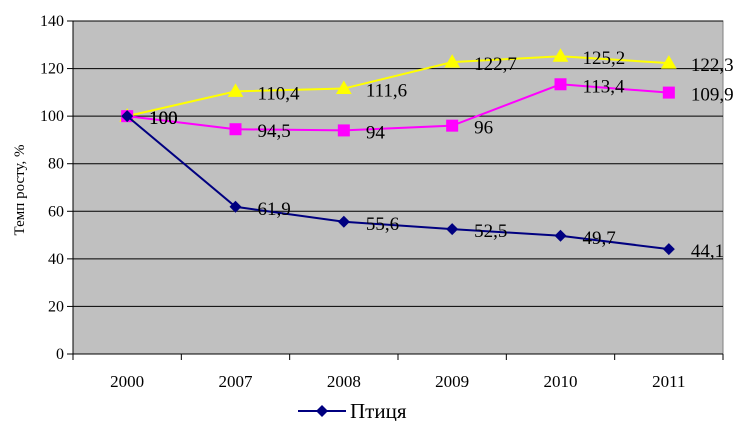 This screenshot has height=421, width=744. Describe the element at coordinates (495, 64) in the screenshot. I see `data-label: 122,7` at that location.